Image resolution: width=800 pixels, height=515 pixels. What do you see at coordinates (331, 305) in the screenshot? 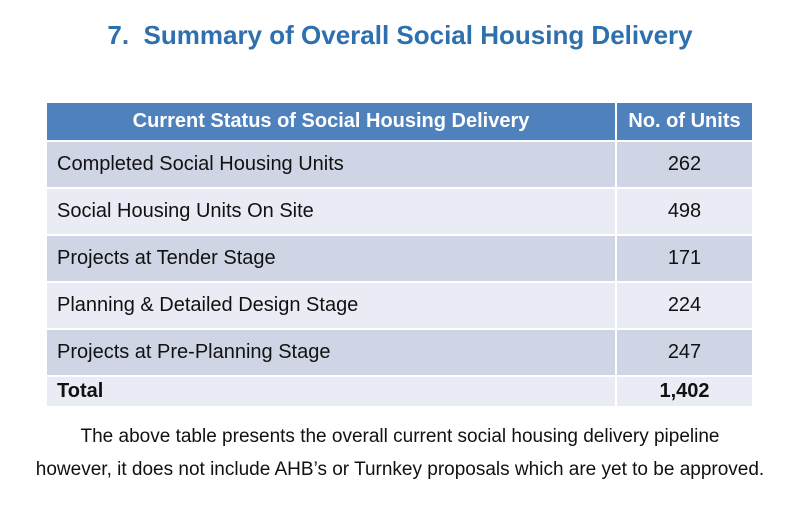
I see `row-label: Planning & Detailed Design Stage` at bounding box center [331, 305].